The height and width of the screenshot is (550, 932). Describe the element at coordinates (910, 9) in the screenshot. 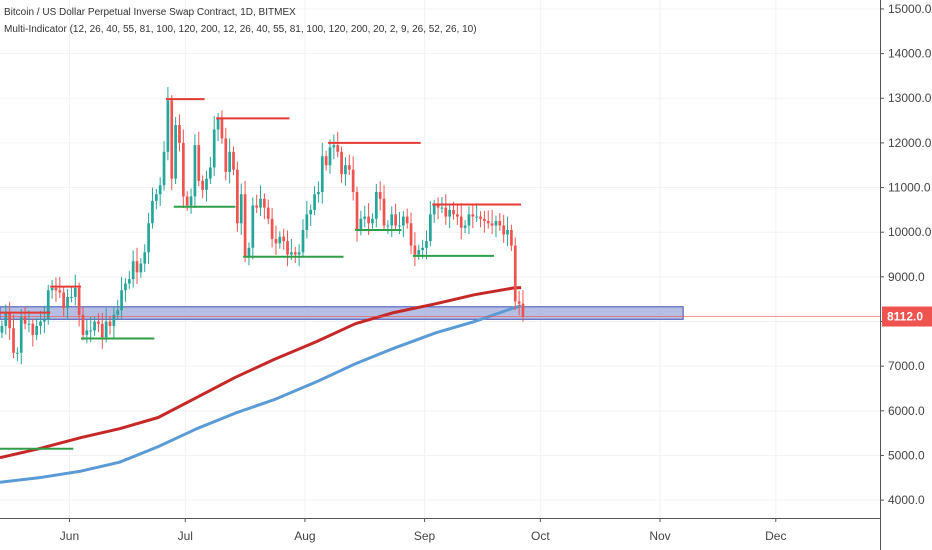

I see `y-tick-label: 15000.0` at that location.